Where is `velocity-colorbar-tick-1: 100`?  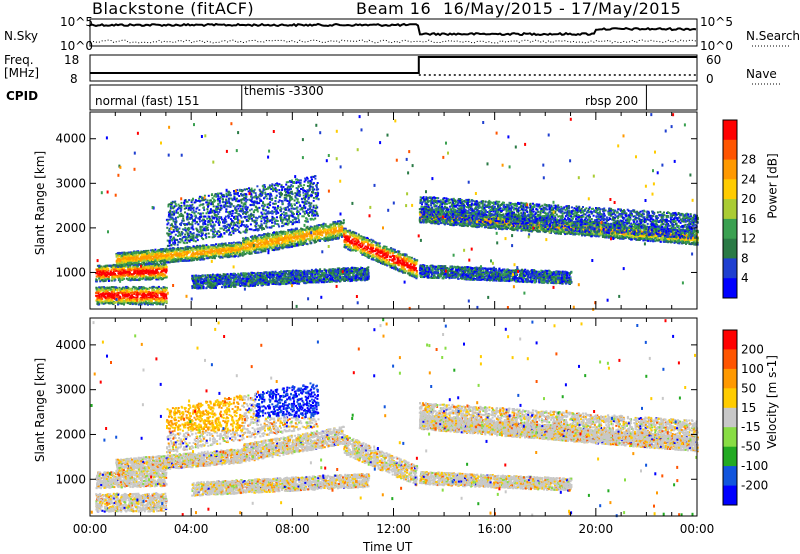 velocity-colorbar-tick-1: 100 is located at coordinates (752, 369).